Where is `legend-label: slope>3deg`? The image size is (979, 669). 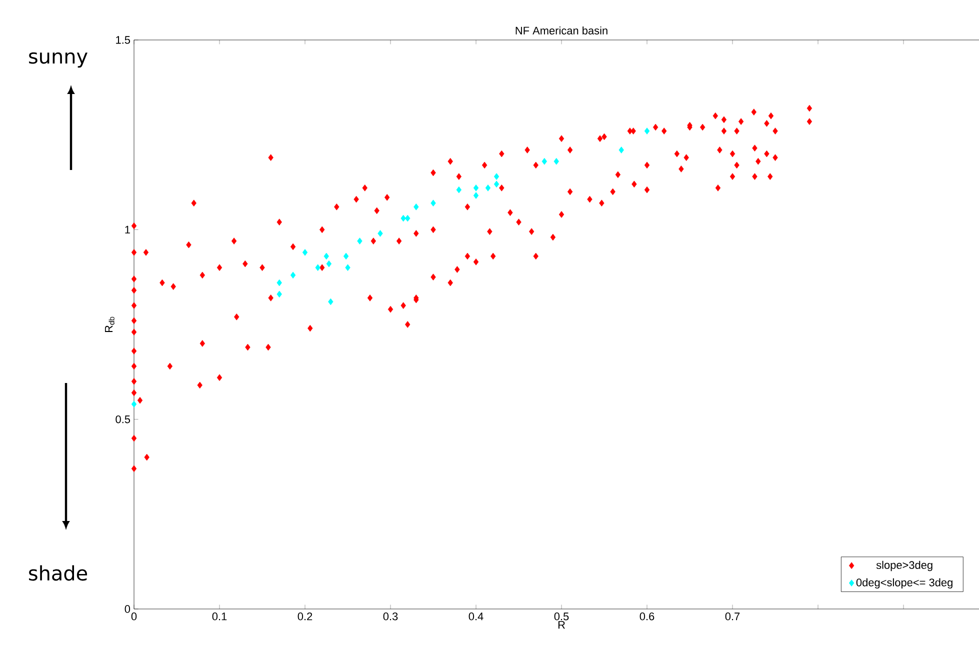
legend-label: slope>3deg is located at coordinates (904, 566).